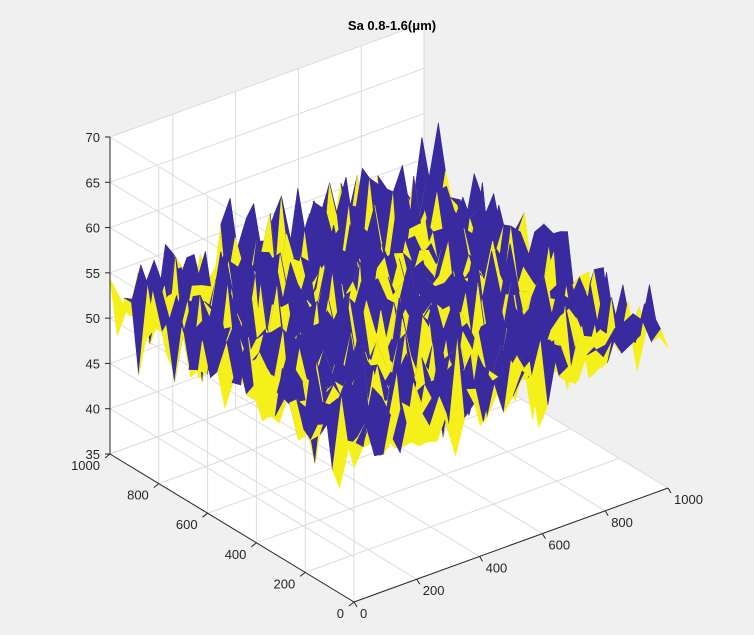 The image size is (754, 635). I want to click on chart-title: Sa 0.8-1.6(μm), so click(392, 25).